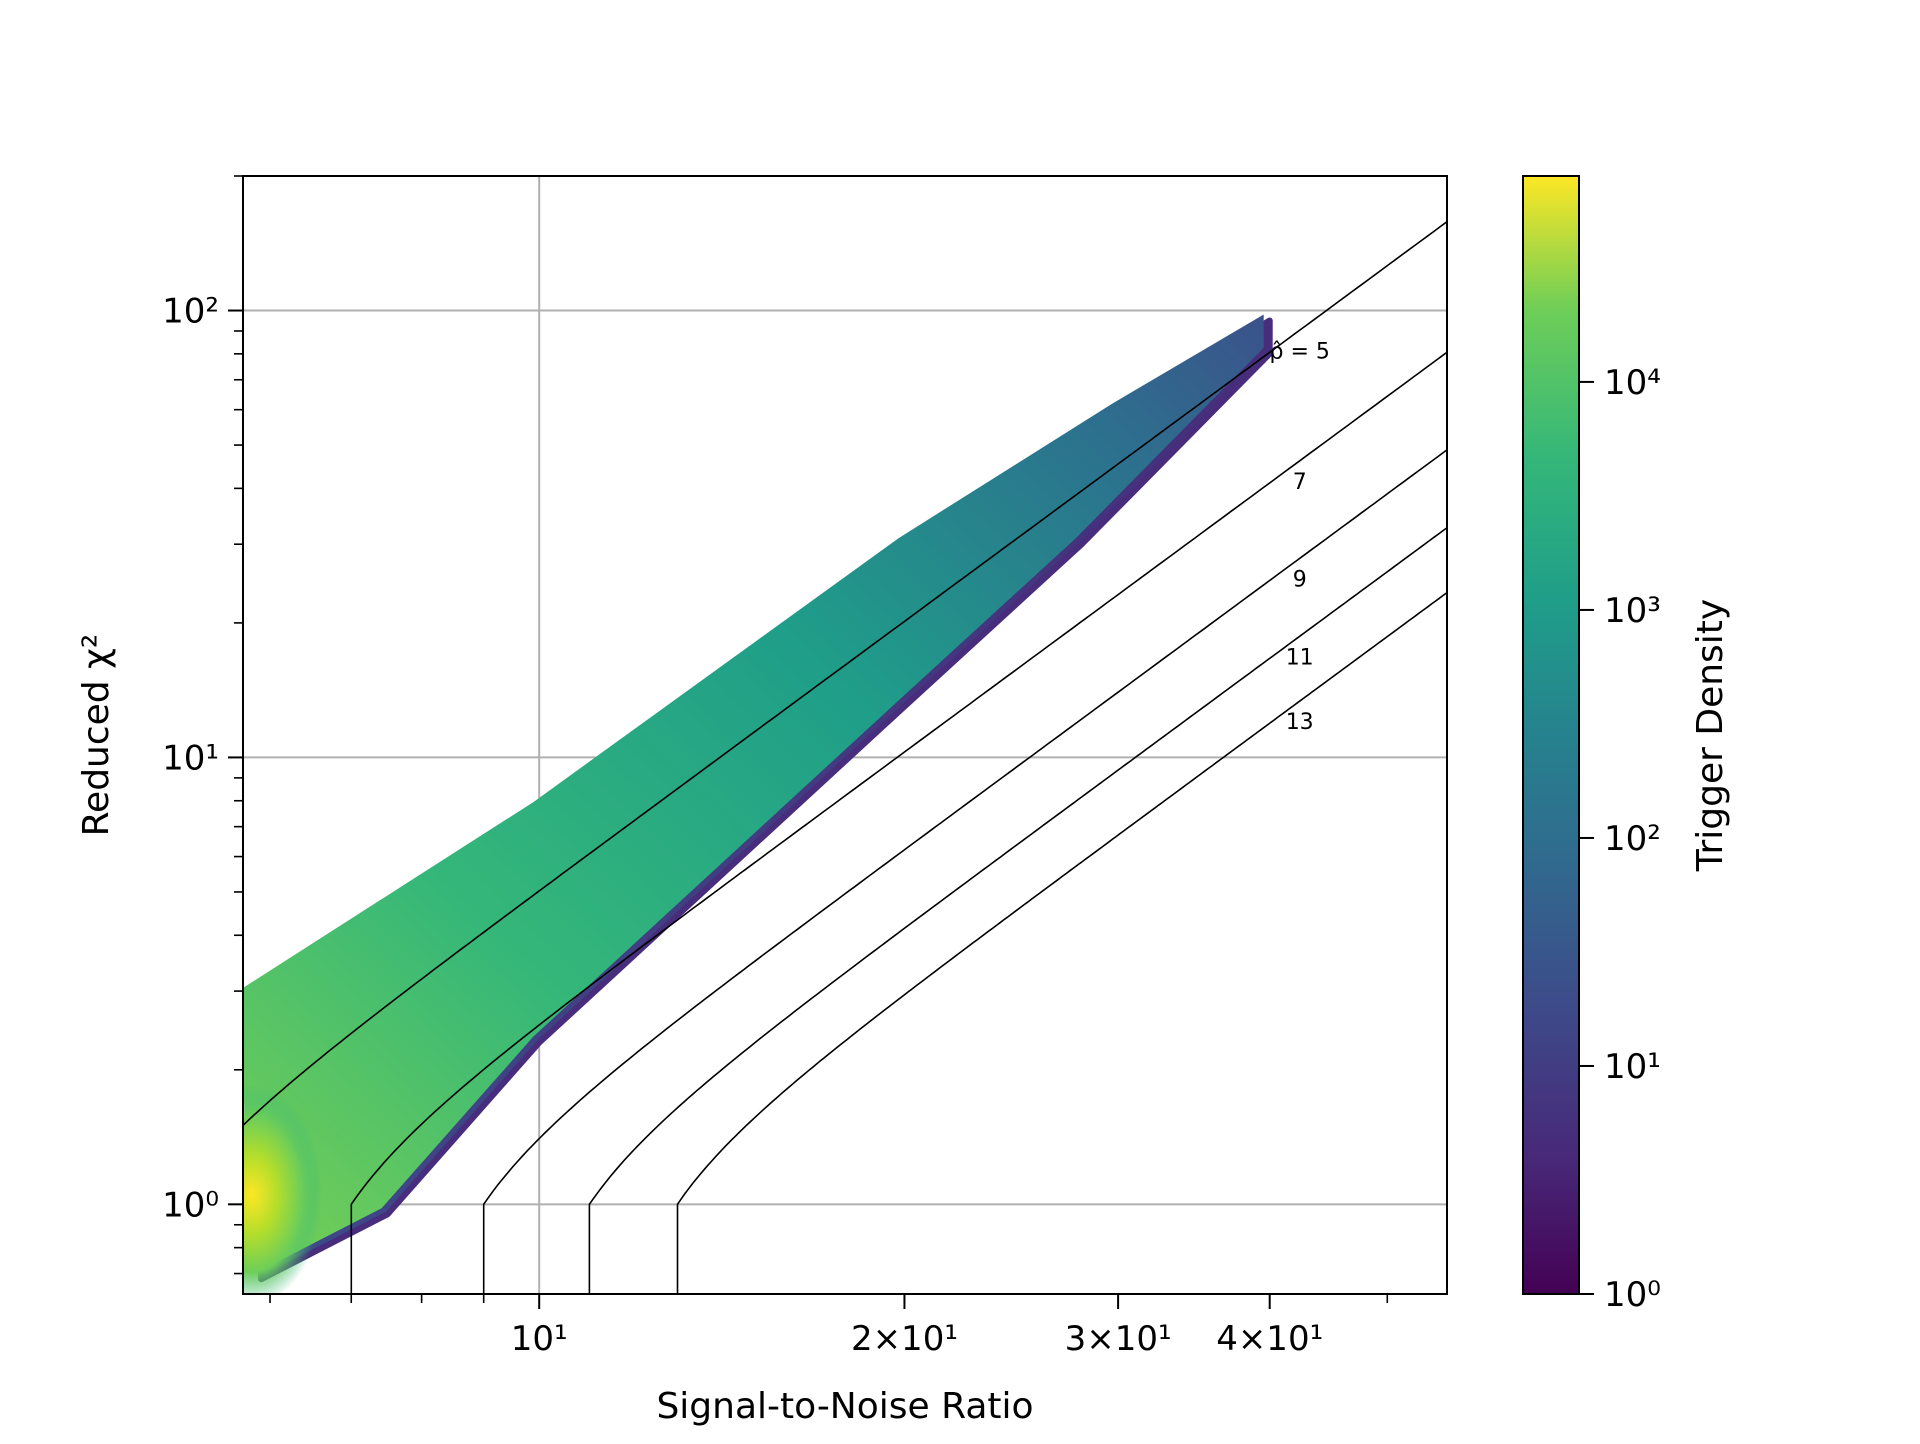 The image size is (1920, 1444). Describe the element at coordinates (1551, 735) in the screenshot. I see `colorbar` at that location.